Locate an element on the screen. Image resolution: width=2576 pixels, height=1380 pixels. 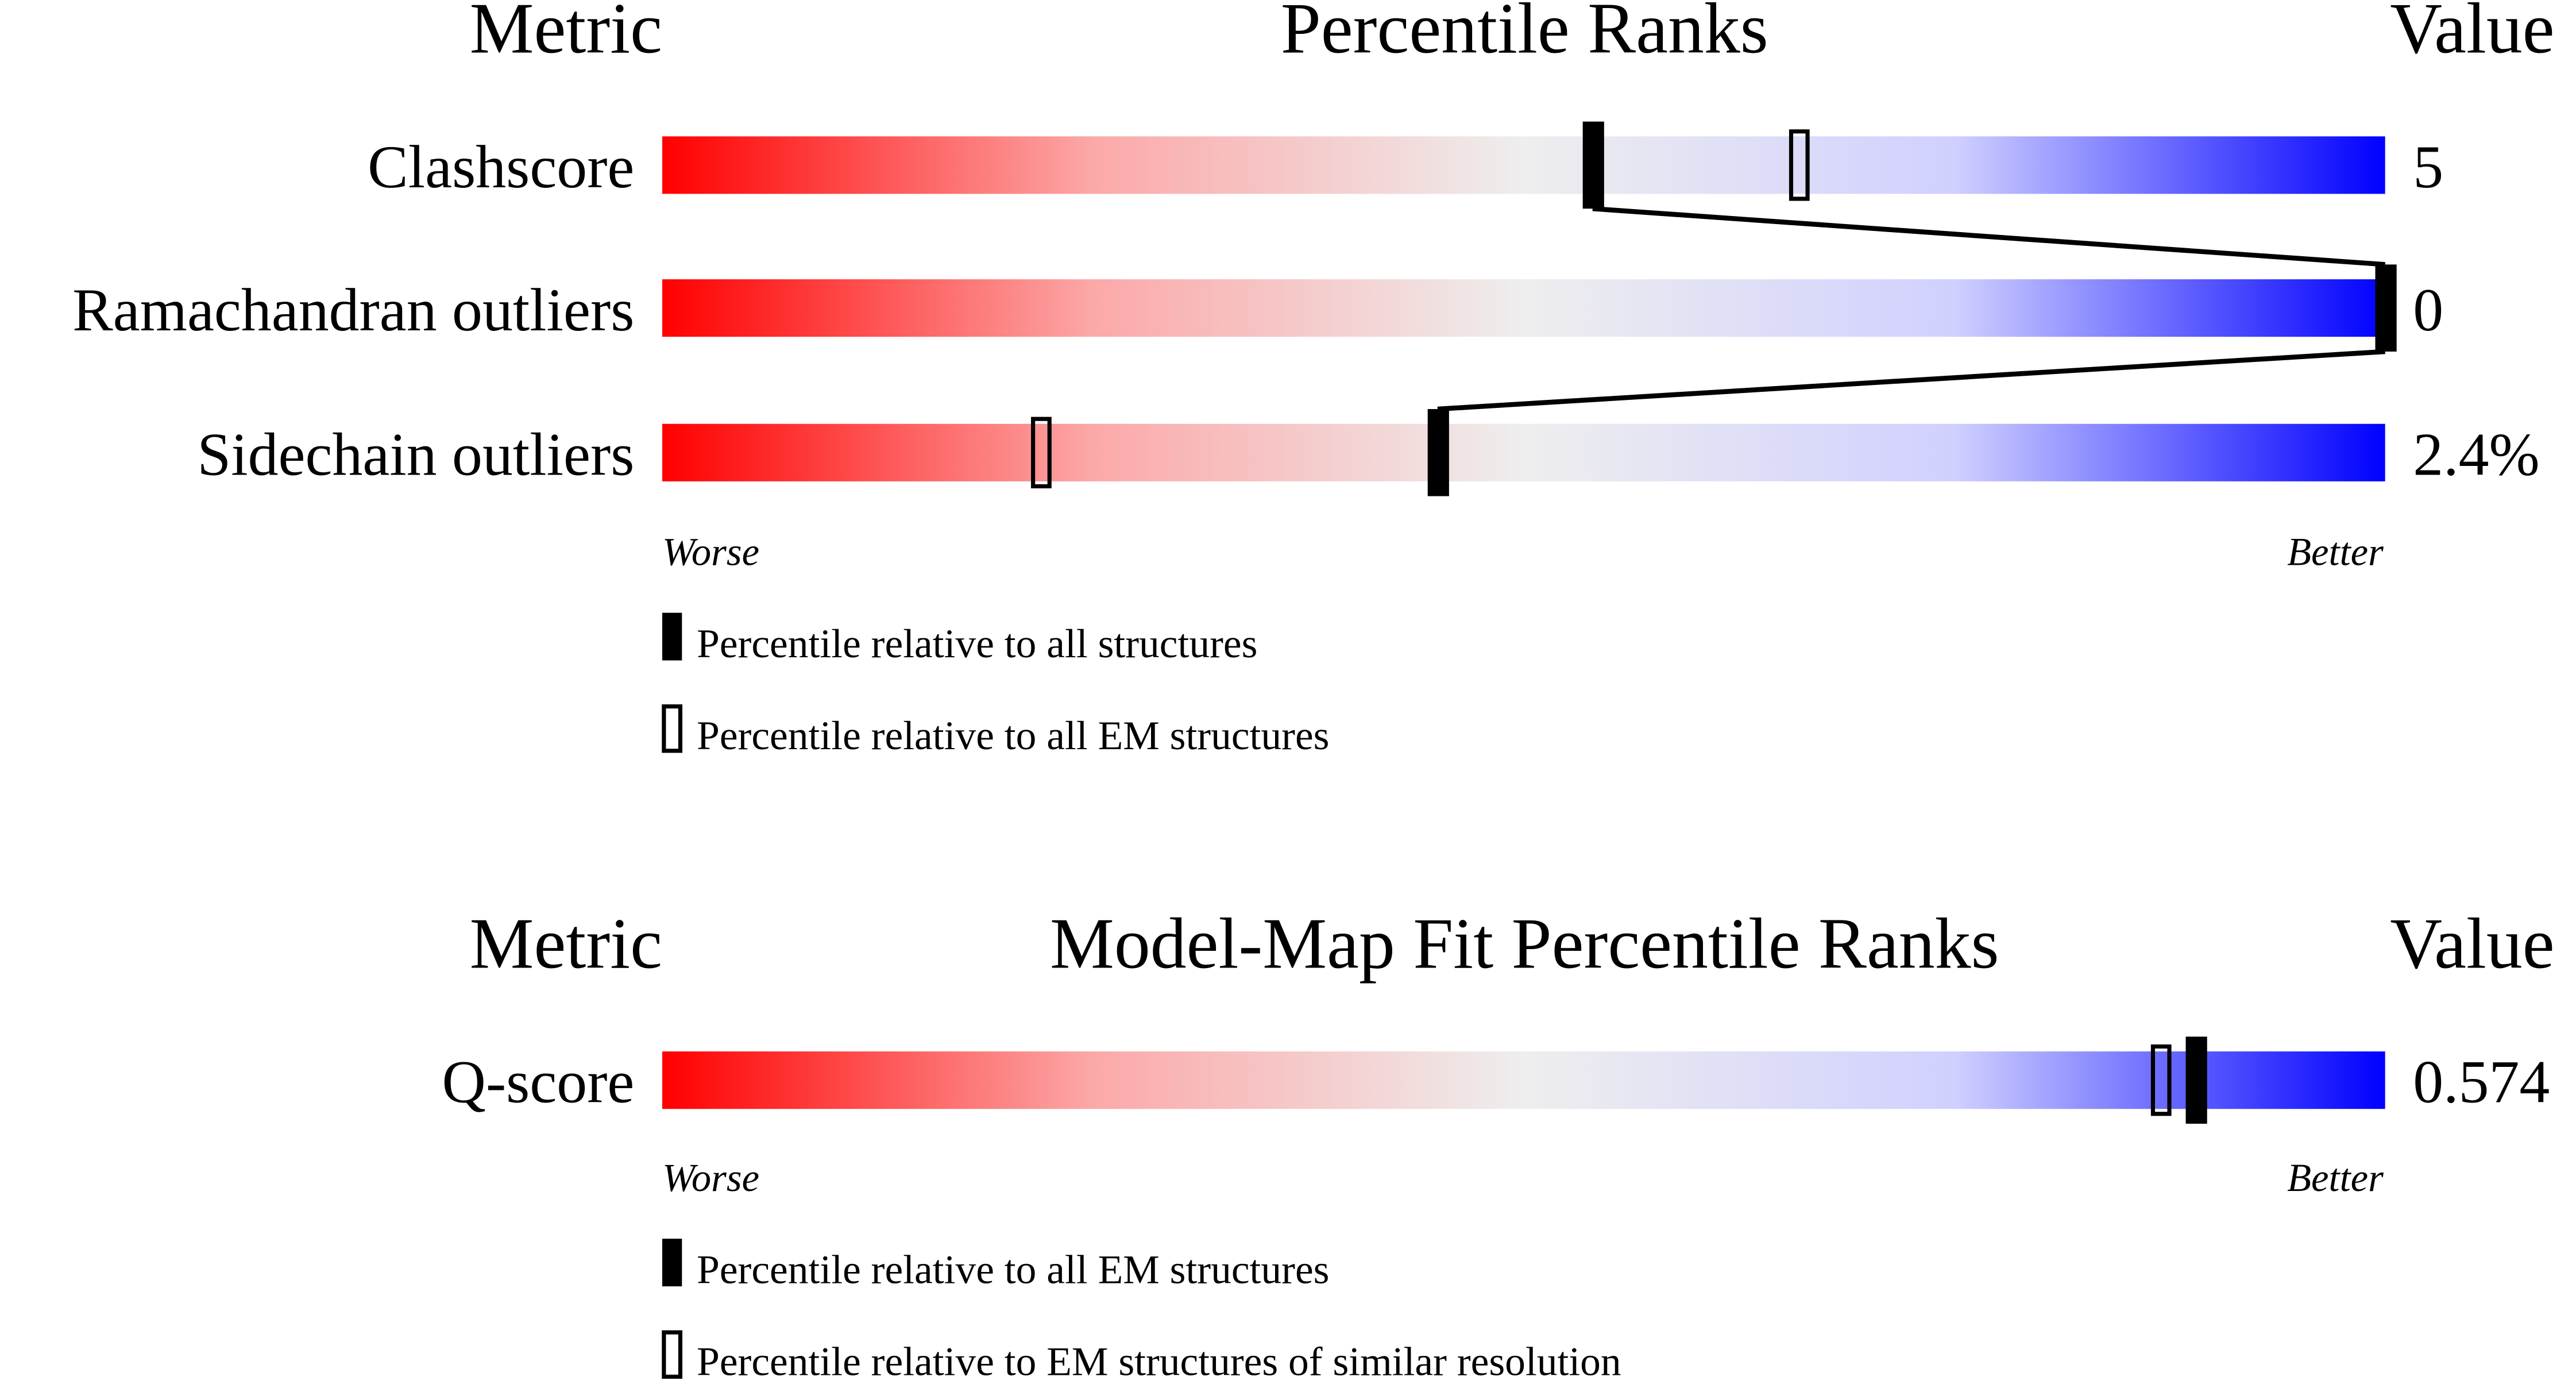
metric-label: Clashscore is located at coordinates (501, 167).